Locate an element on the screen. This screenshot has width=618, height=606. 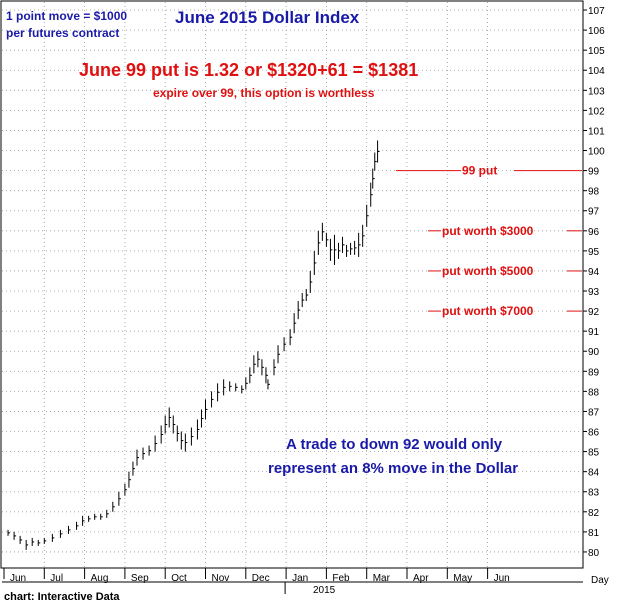
put-level-label: 99 put is located at coordinates (479, 171).